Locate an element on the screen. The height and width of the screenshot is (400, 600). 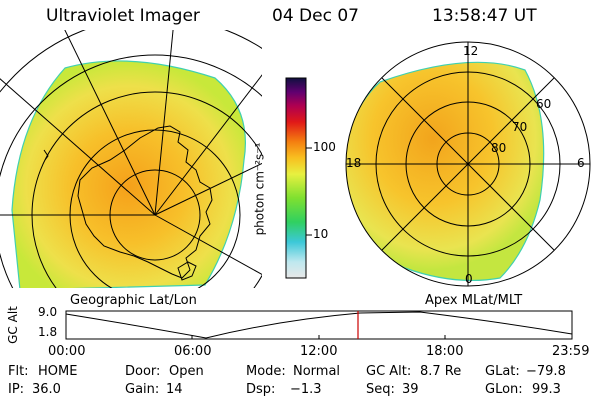
altitude-ytick-high: 9.0 is located at coordinates (48, 312).